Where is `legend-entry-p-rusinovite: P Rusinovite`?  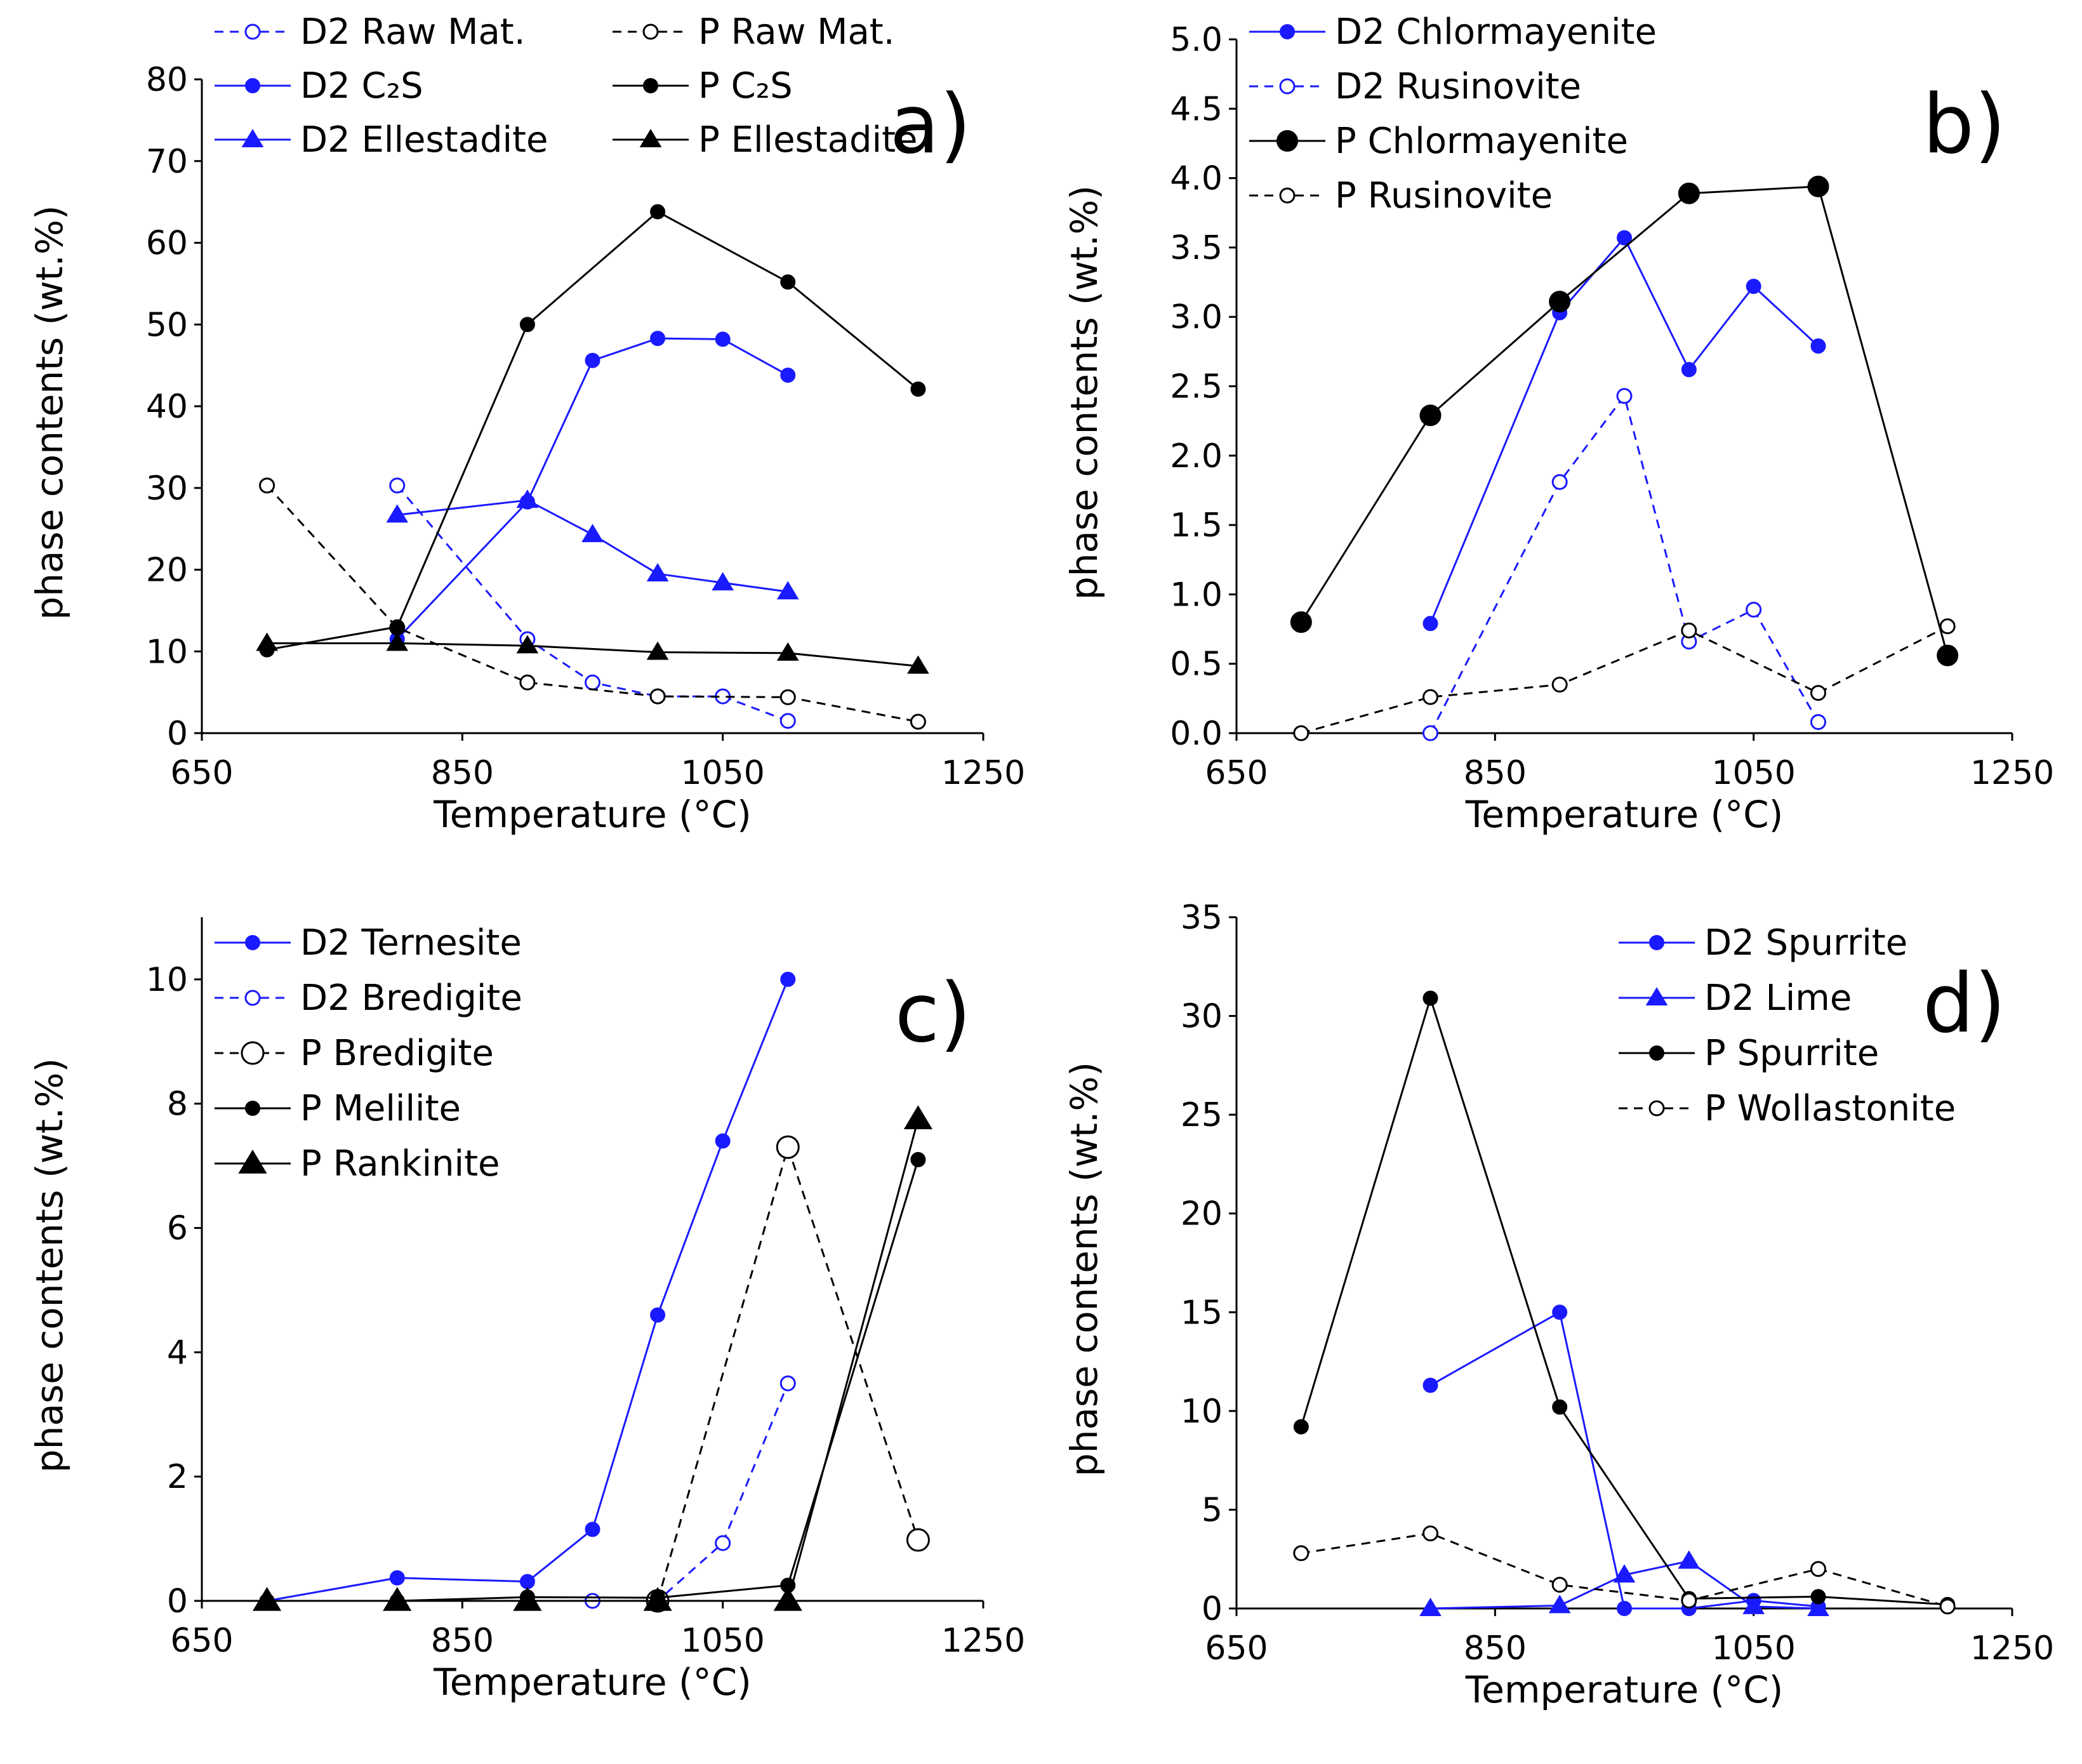
legend-entry-p-rusinovite: P Rusinovite is located at coordinates (1401, 195).